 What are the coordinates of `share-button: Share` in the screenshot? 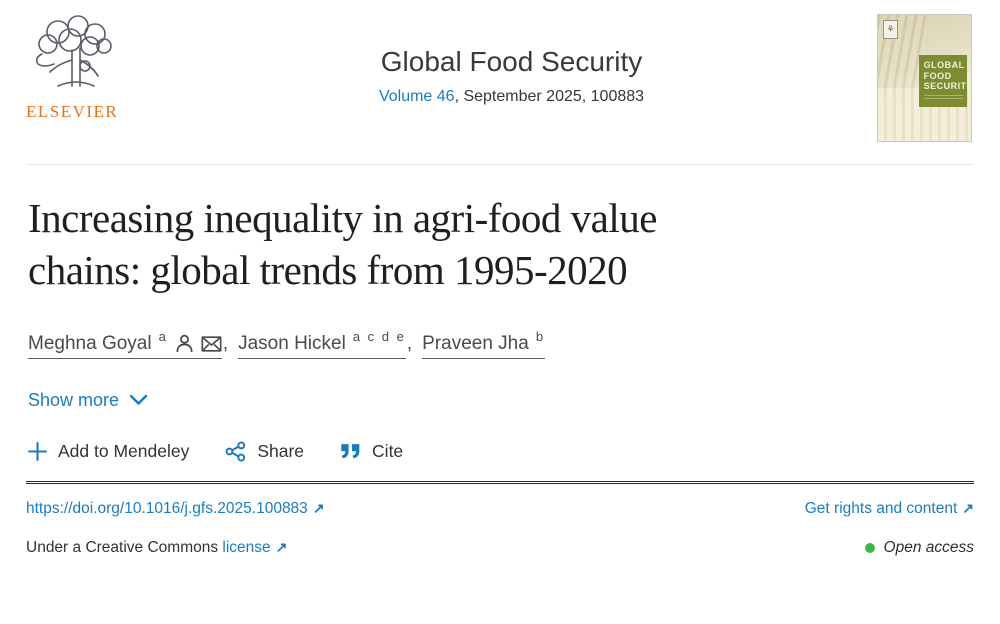 It's located at (264, 451).